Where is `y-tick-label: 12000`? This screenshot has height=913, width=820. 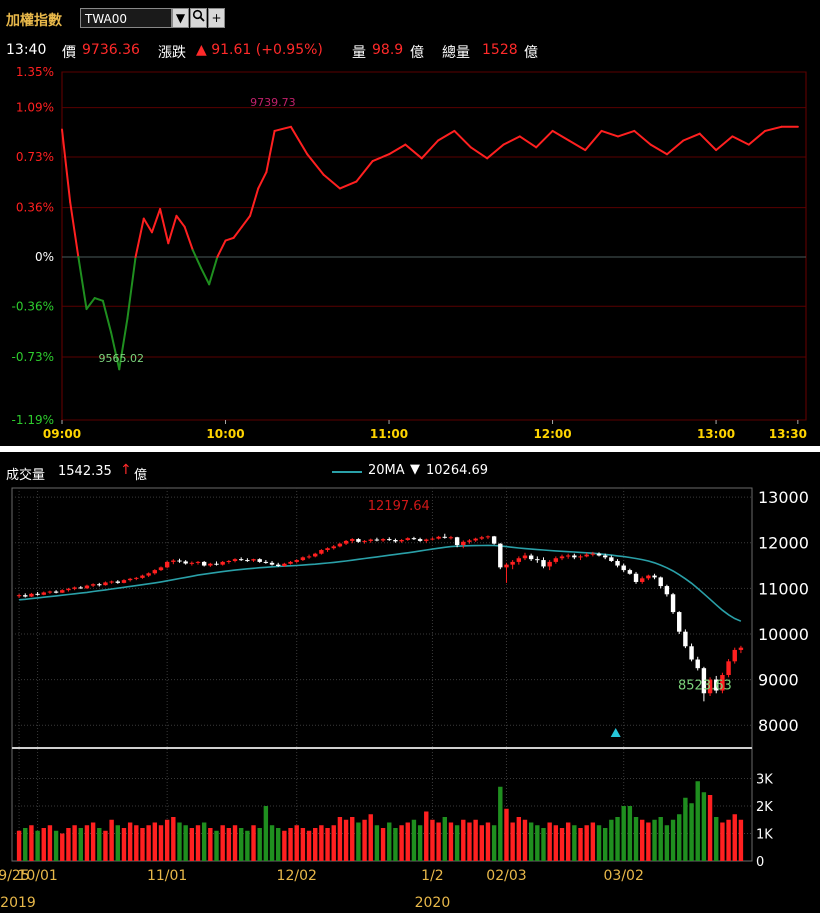
y-tick-label: 12000 is located at coordinates (783, 543).